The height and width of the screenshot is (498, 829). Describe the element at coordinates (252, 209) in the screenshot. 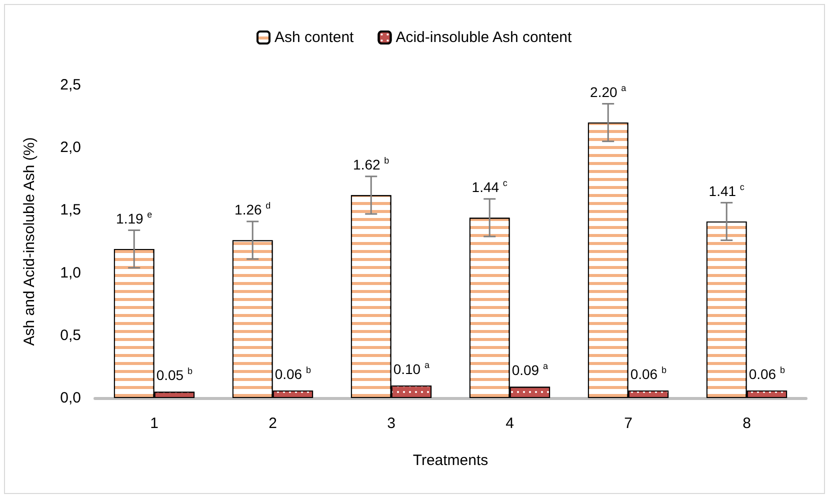

I see `data-label: 1.26 d` at that location.